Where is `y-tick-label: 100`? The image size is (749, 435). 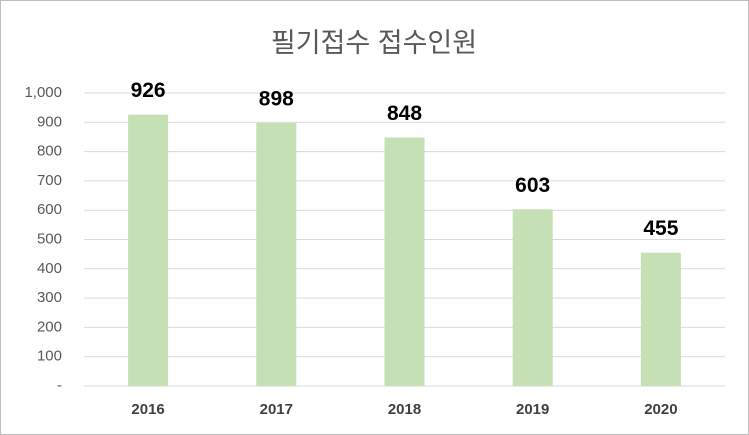 y-tick-label: 100 is located at coordinates (49, 356).